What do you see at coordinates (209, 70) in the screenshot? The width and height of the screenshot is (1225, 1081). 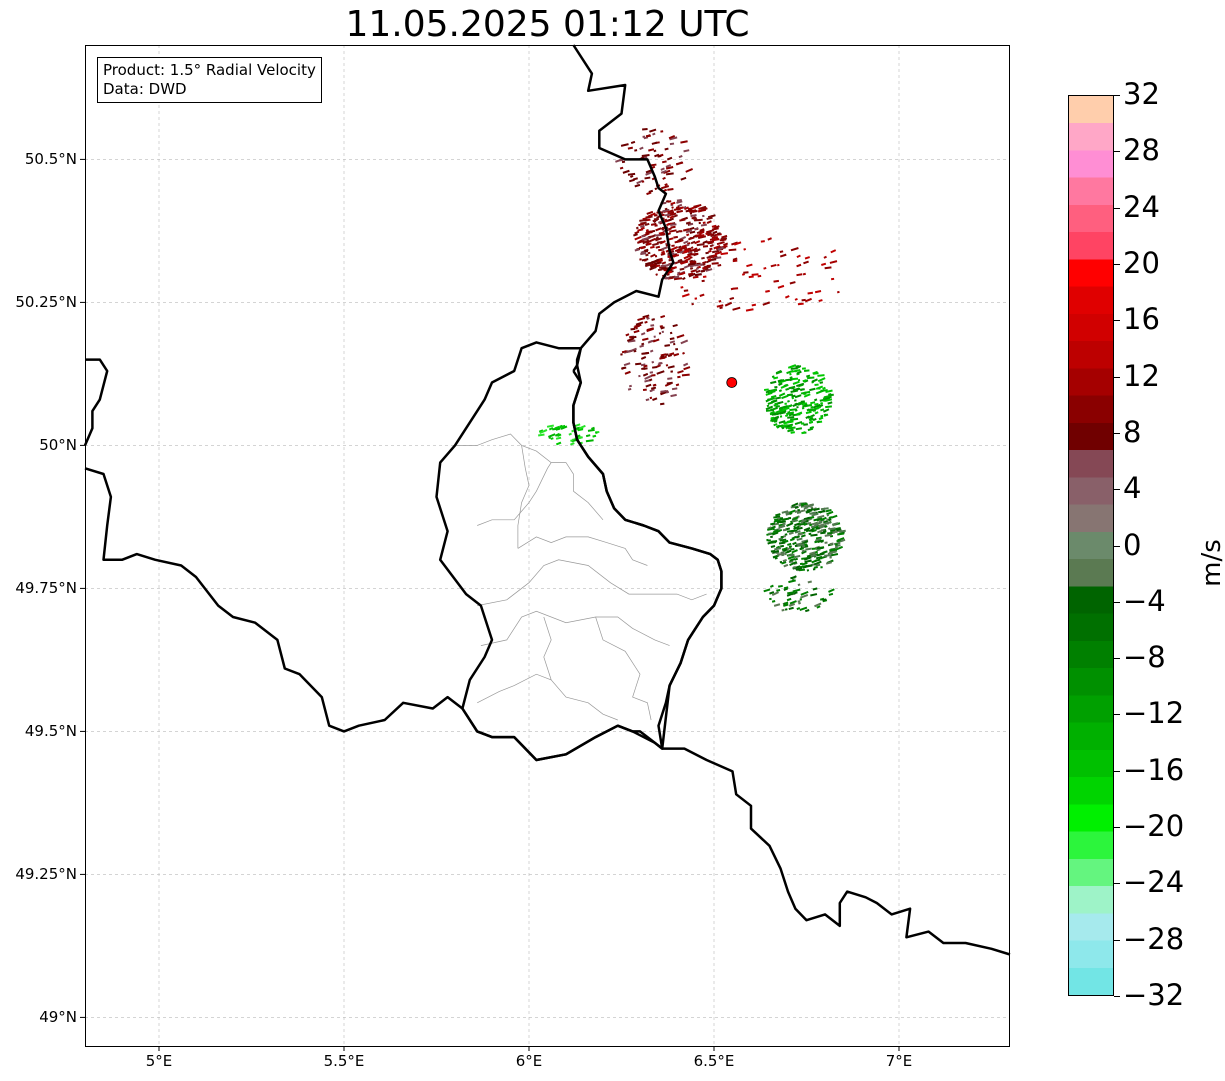 I see `product-label: Product: 1.5° Radial Velocity` at bounding box center [209, 70].